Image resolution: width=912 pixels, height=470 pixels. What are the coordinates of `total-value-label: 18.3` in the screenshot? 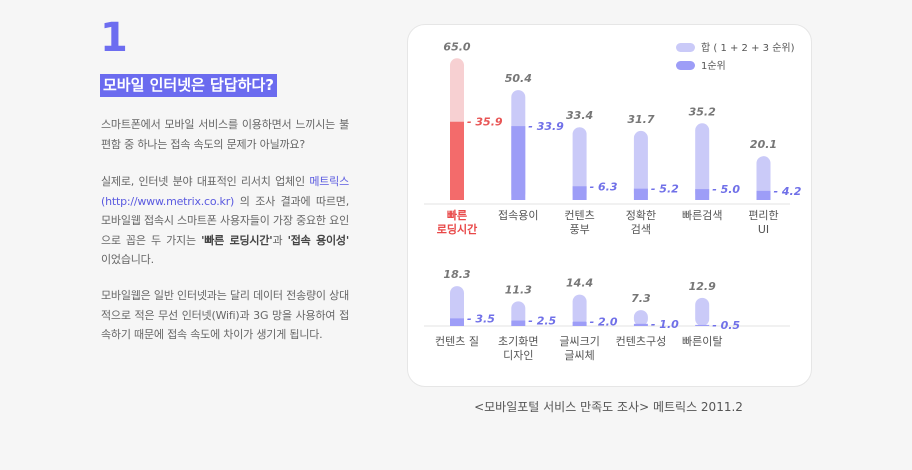 It's located at (456, 274).